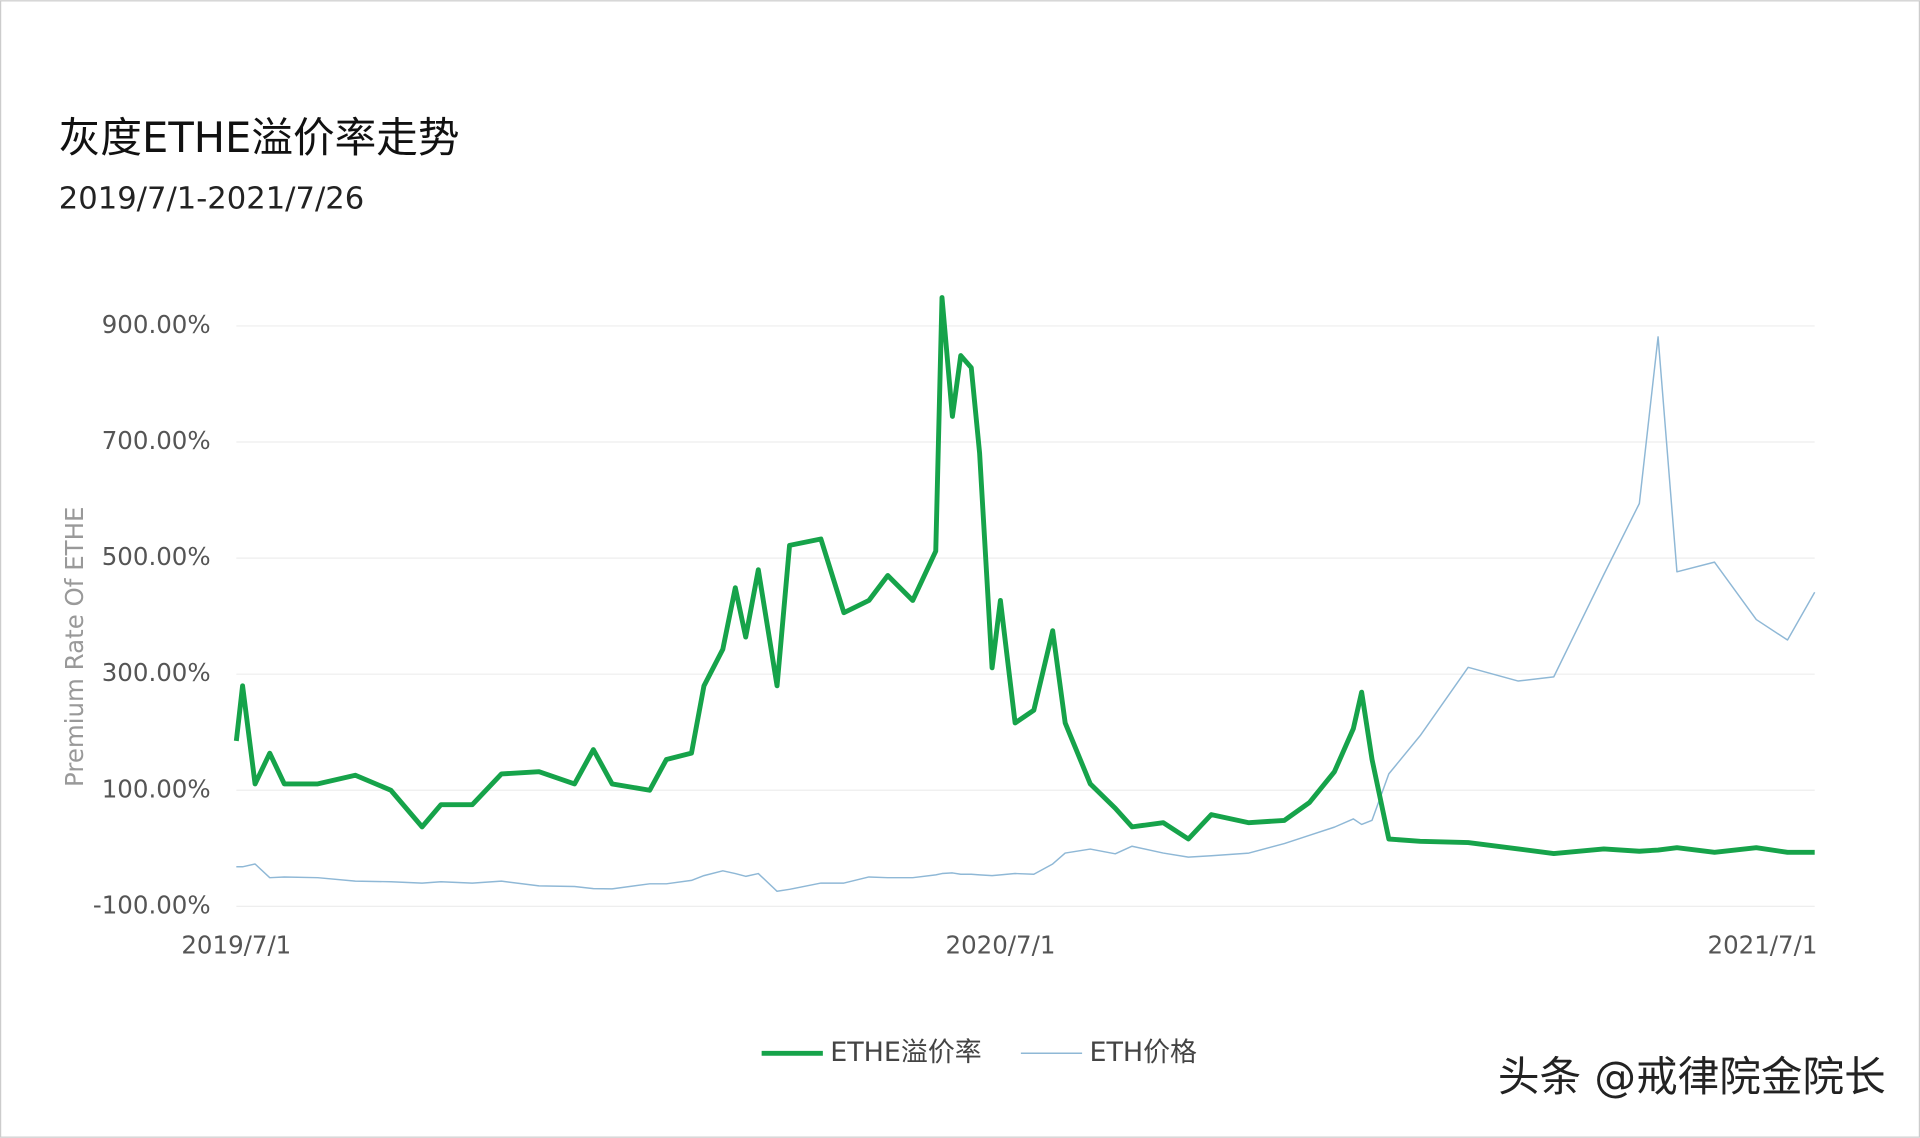 This screenshot has width=1920, height=1138. Describe the element at coordinates (156, 440) in the screenshot. I see `y-tick-label: 700.00%` at that location.